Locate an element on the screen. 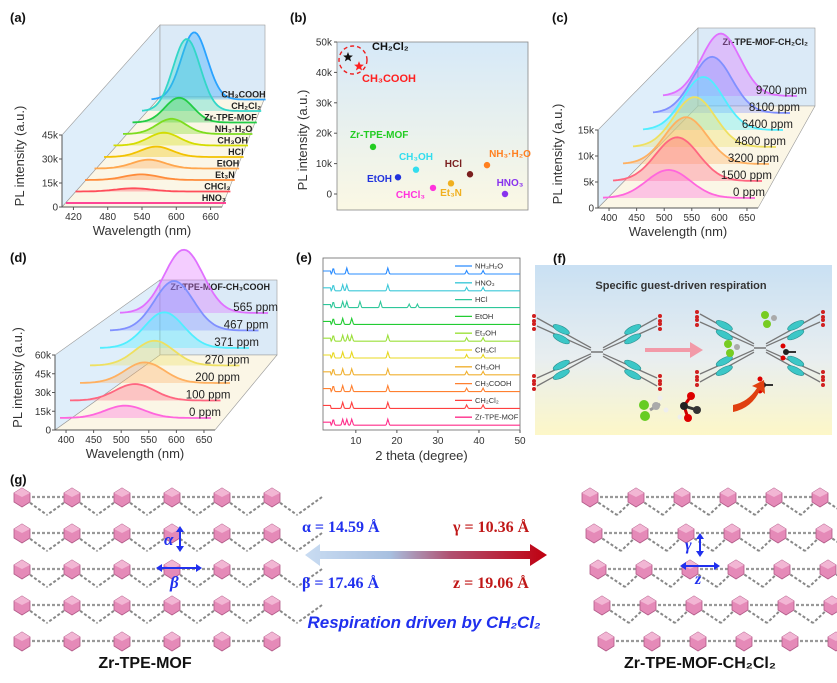  panel-label-g: (g) is located at coordinates (18, 479).